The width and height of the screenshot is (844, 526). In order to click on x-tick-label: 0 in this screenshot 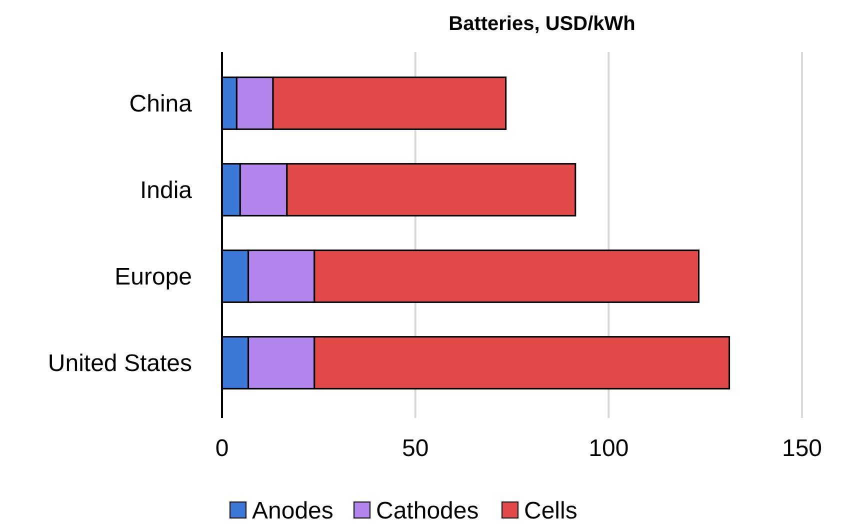, I will do `click(222, 448)`.